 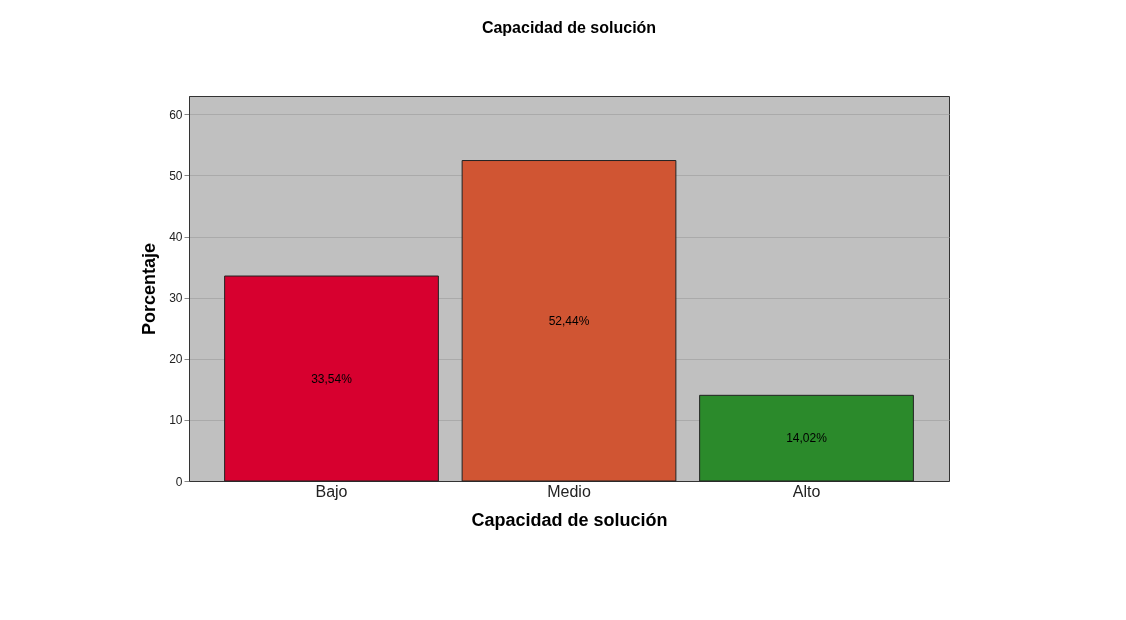 What do you see at coordinates (806, 491) in the screenshot?
I see `x-tick-label: Alto` at bounding box center [806, 491].